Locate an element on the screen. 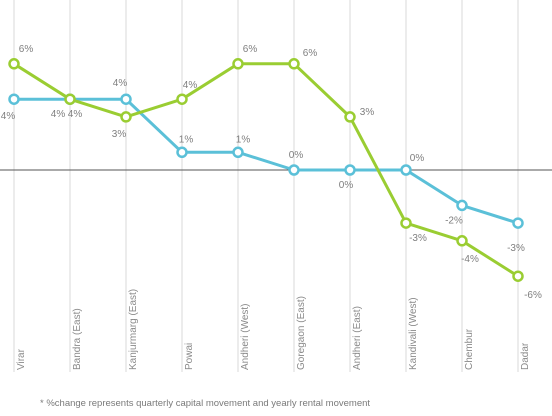 The width and height of the screenshot is (552, 416). data-label-s0-2: 4% is located at coordinates (120, 83).